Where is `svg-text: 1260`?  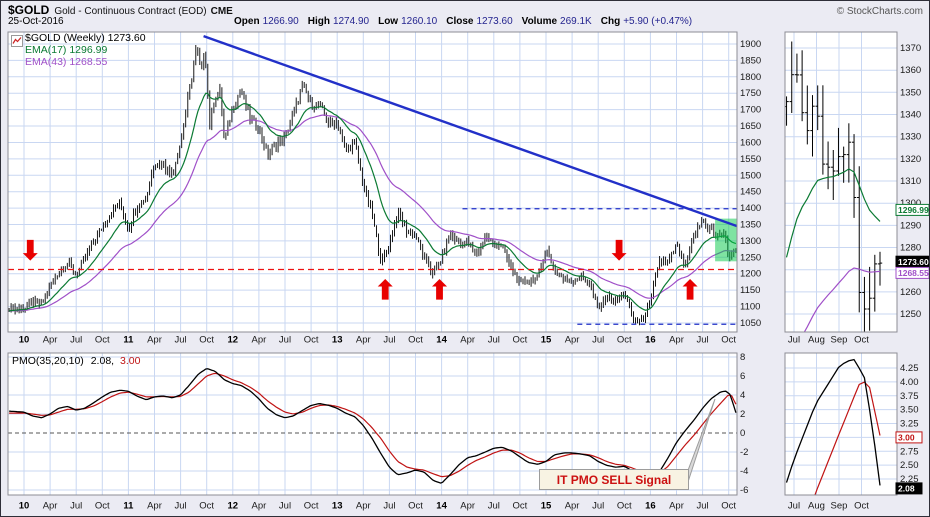
svg-text: 1260 is located at coordinates (910, 292).